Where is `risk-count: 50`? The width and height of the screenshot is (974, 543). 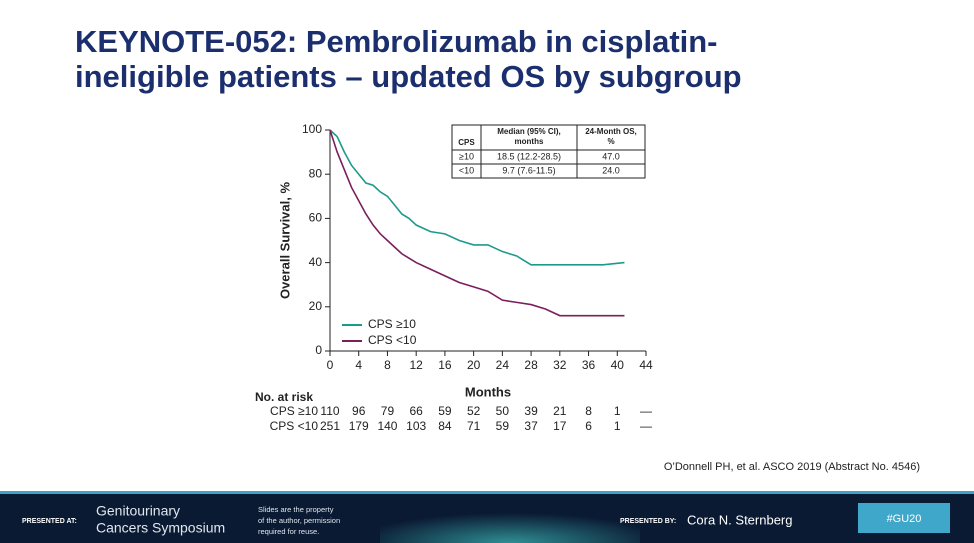 risk-count: 50 is located at coordinates (503, 411).